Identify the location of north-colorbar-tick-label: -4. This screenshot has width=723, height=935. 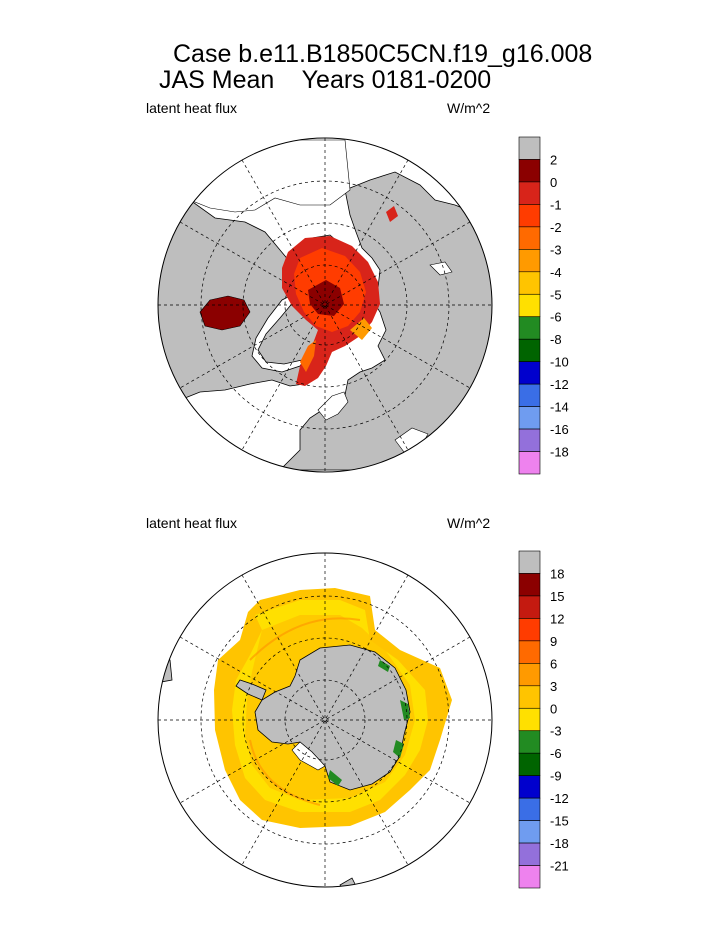
(556, 272).